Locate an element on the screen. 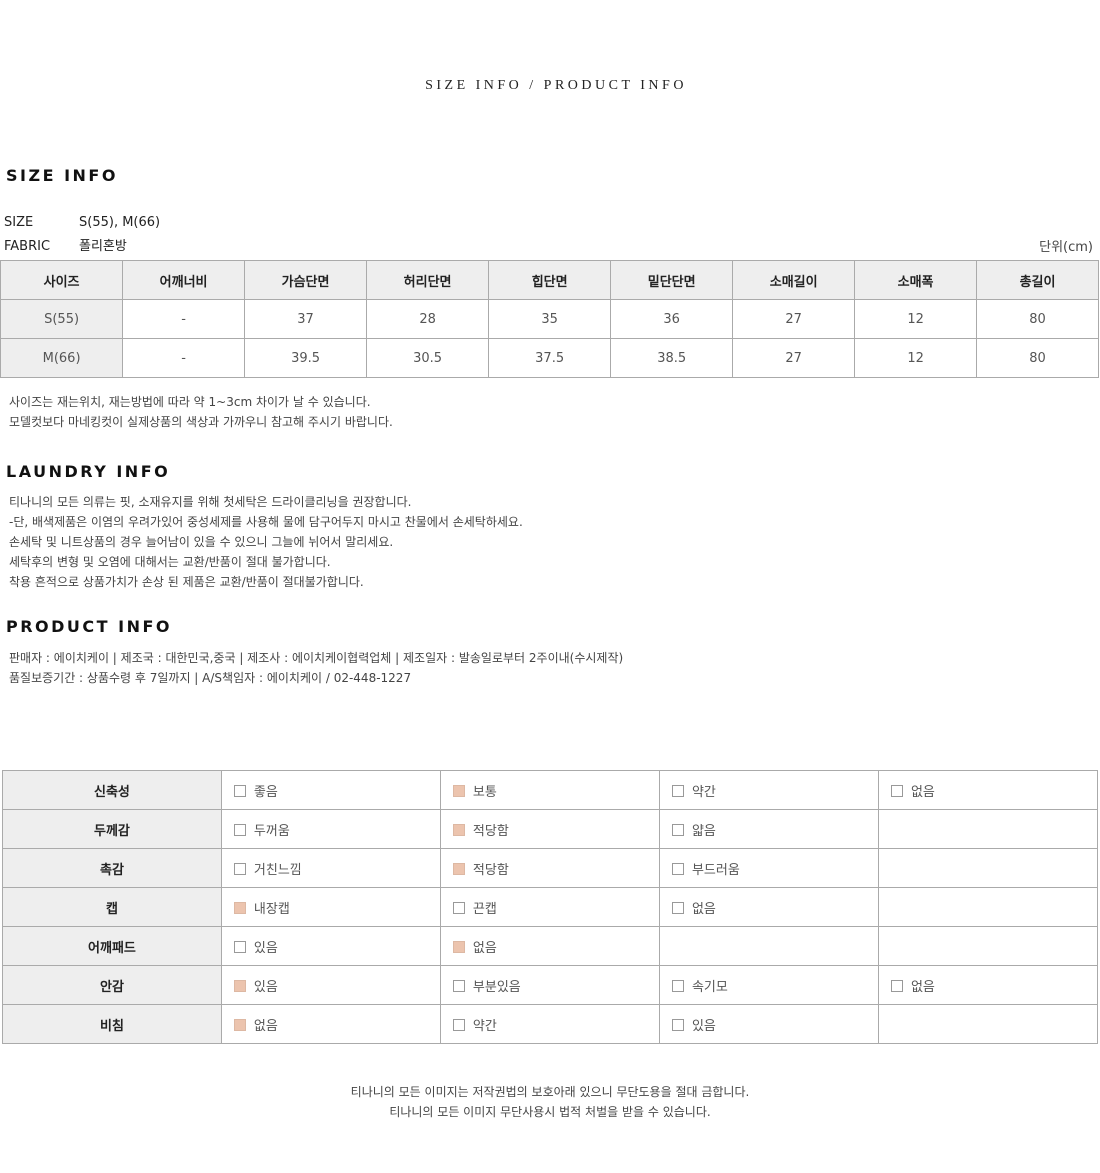  attribute-label: 캡 is located at coordinates (112, 907).